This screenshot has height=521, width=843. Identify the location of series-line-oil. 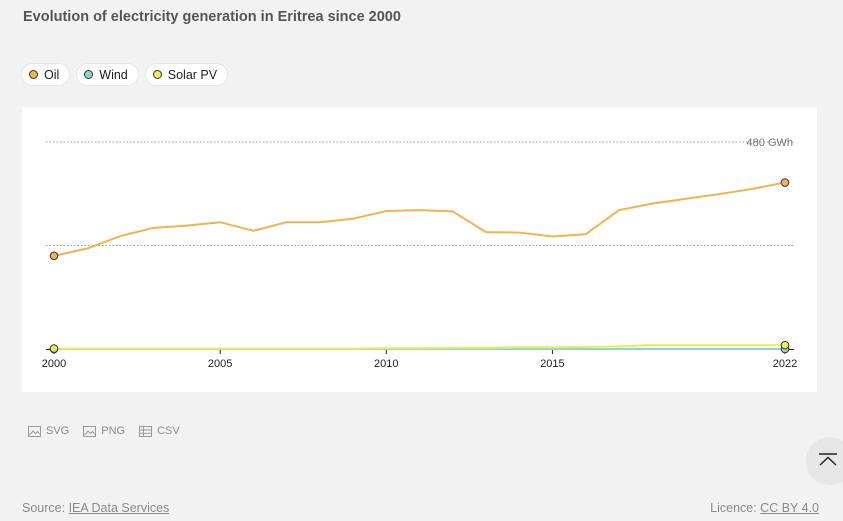
(419, 219).